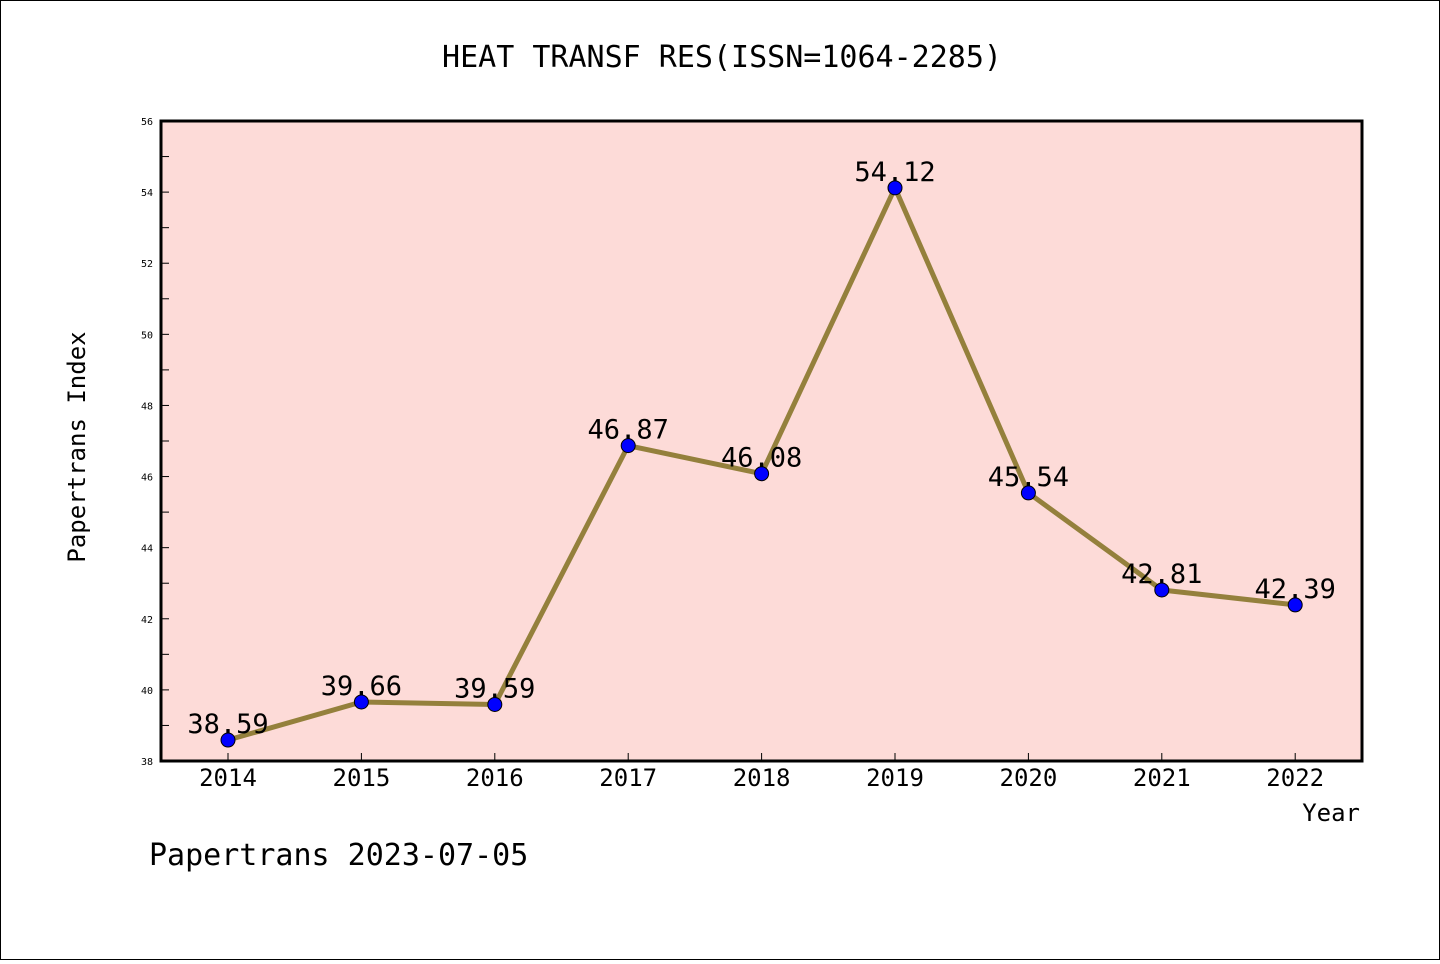  I want to click on footer-text: Papertrans 2023-07-05, so click(338, 855).